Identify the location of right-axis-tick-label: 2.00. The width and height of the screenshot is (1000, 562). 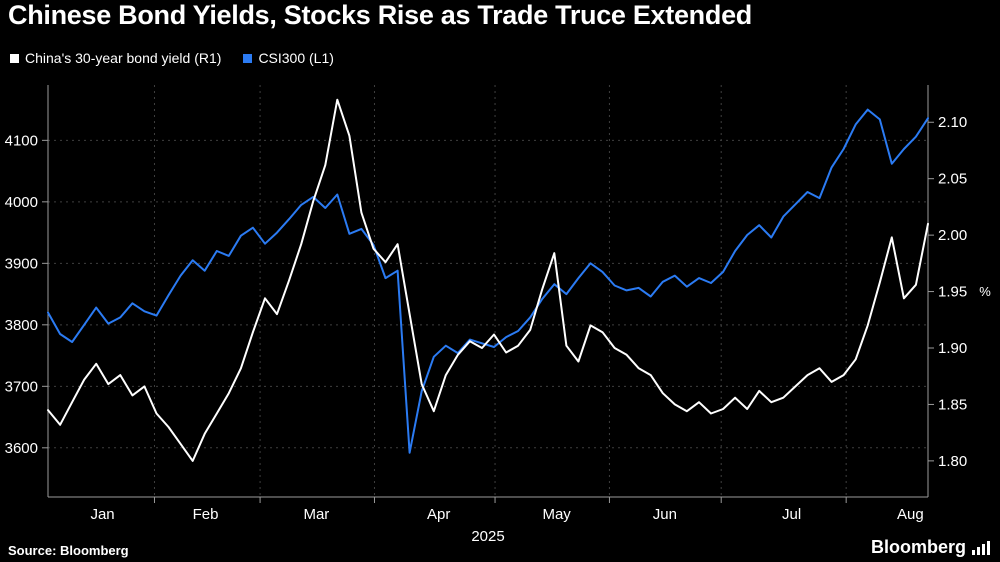
(952, 235).